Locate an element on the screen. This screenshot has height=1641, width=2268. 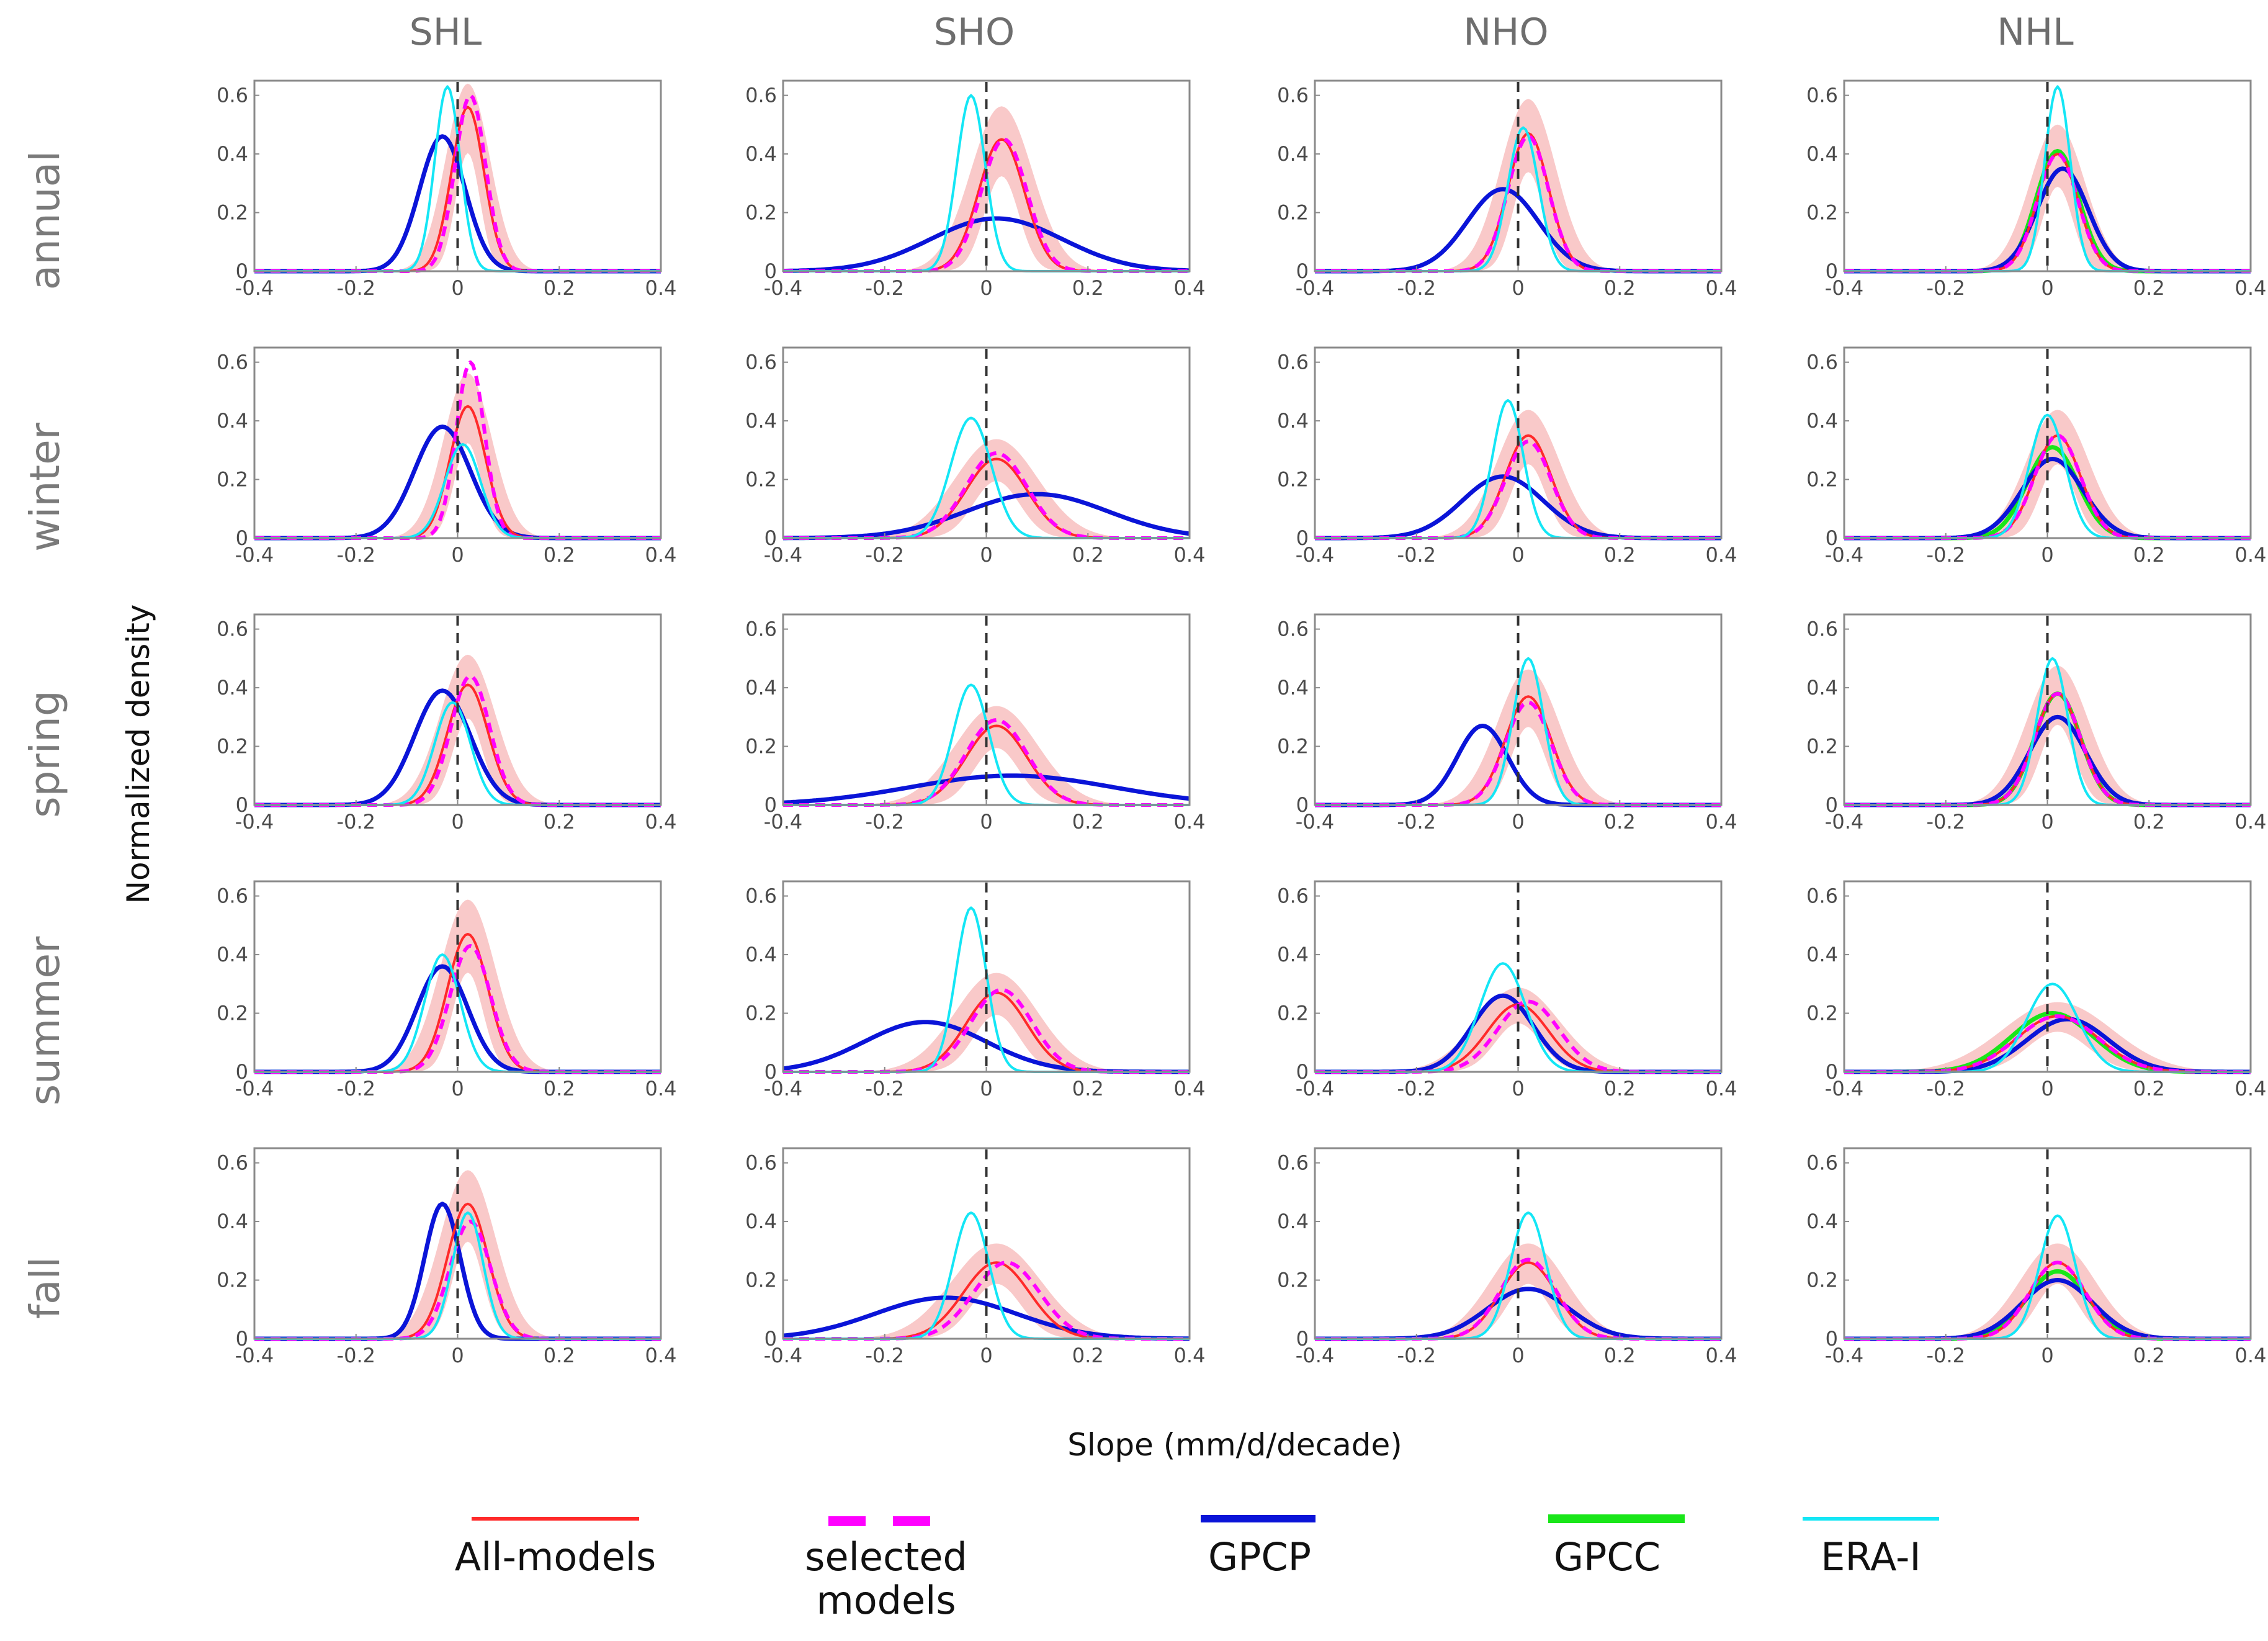
col-title-sho: SHO is located at coordinates (975, 32).